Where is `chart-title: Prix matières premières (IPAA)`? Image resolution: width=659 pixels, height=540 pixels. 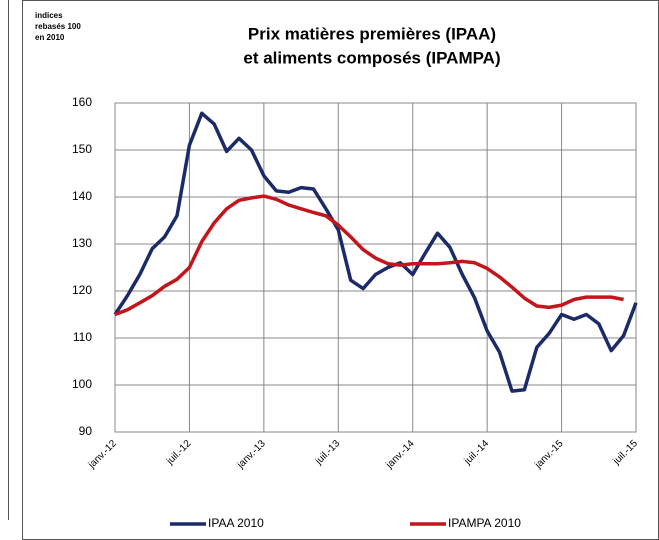
chart-title: Prix matières premières (IPAA) is located at coordinates (372, 33).